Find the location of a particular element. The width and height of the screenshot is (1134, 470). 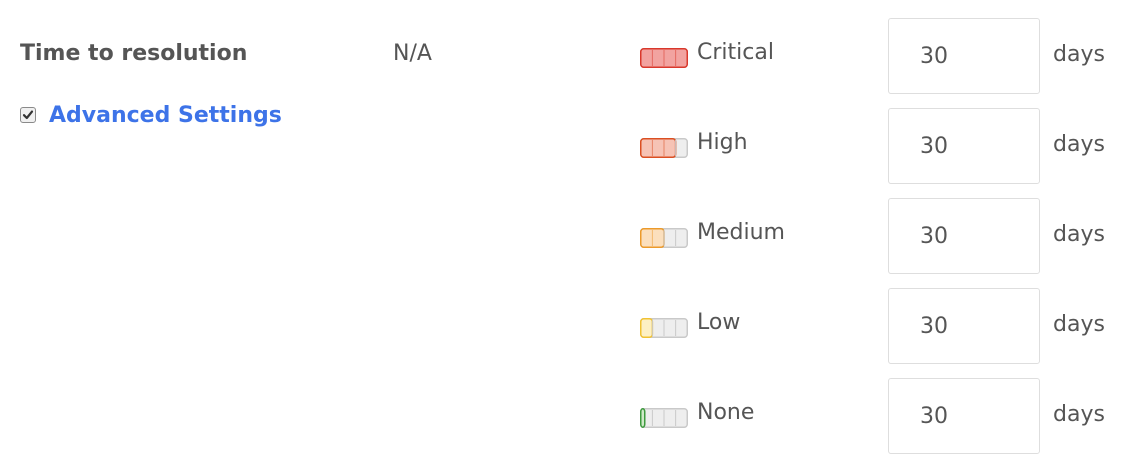

high-days-input is located at coordinates (964, 146).